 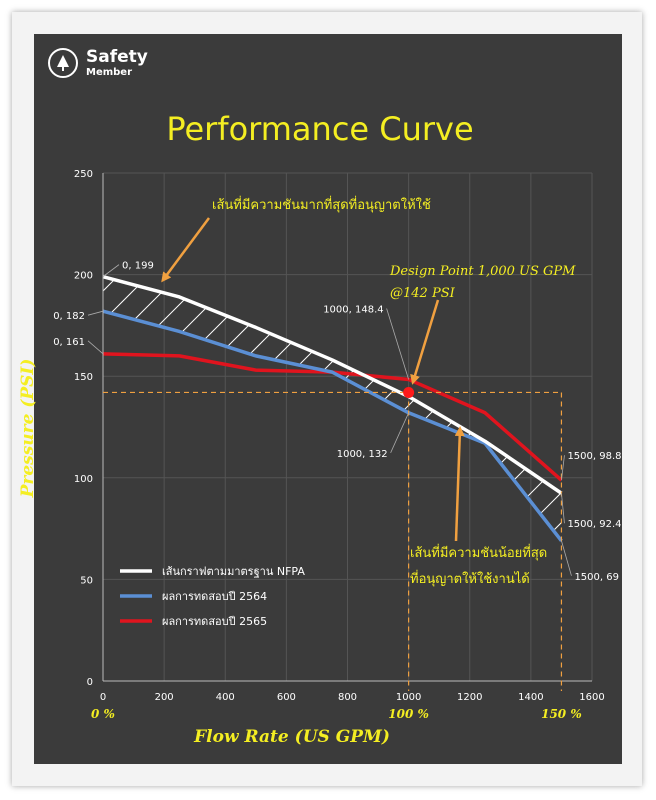 What do you see at coordinates (423, 293) in the screenshot?
I see `annotation-design-point-line2: @142 PSI` at bounding box center [423, 293].